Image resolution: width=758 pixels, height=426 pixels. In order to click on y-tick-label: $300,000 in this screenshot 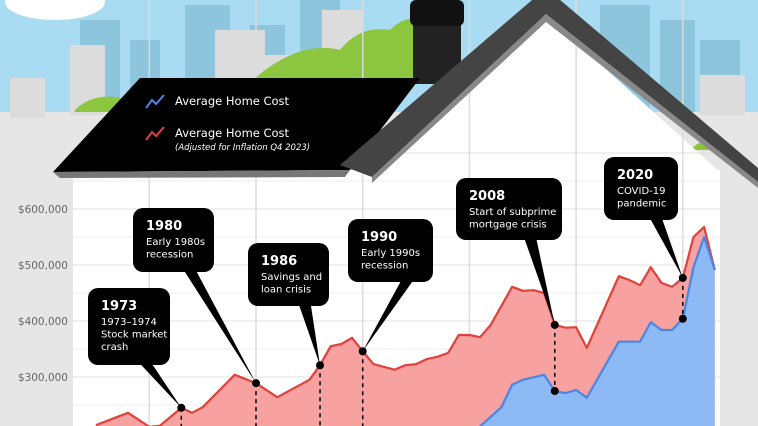, I will do `click(43, 378)`.